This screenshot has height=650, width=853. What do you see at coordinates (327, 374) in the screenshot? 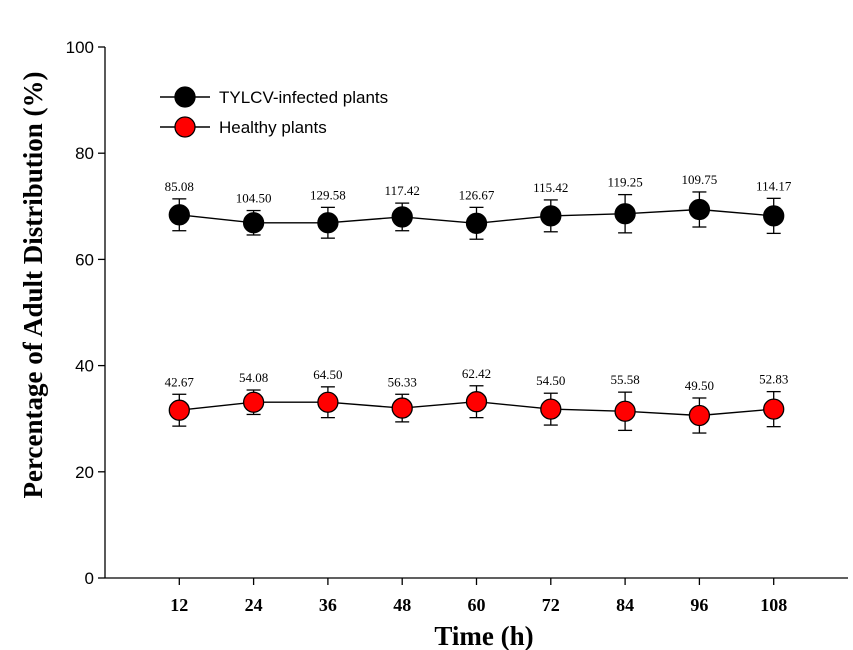
I see `data-label: 64.50` at bounding box center [327, 374].